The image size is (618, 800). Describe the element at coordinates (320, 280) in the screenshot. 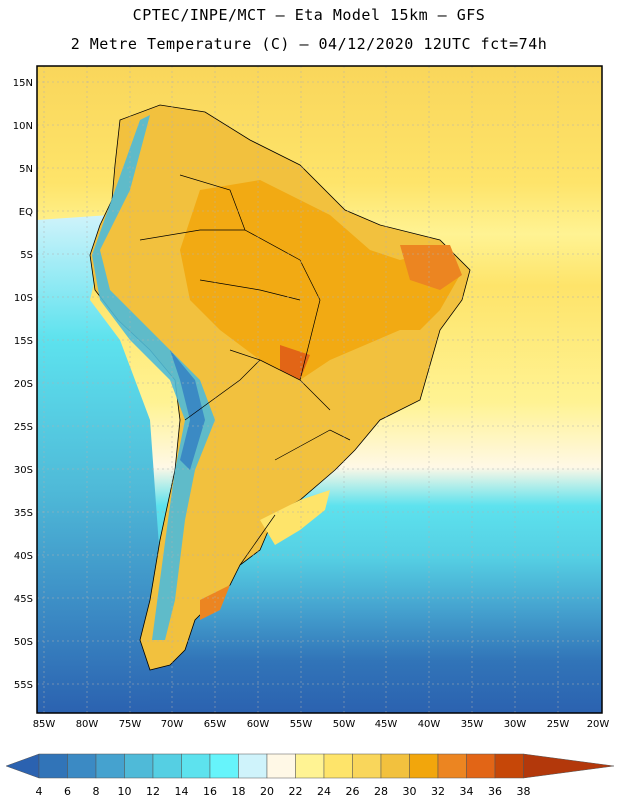

I see `interior-heat` at that location.